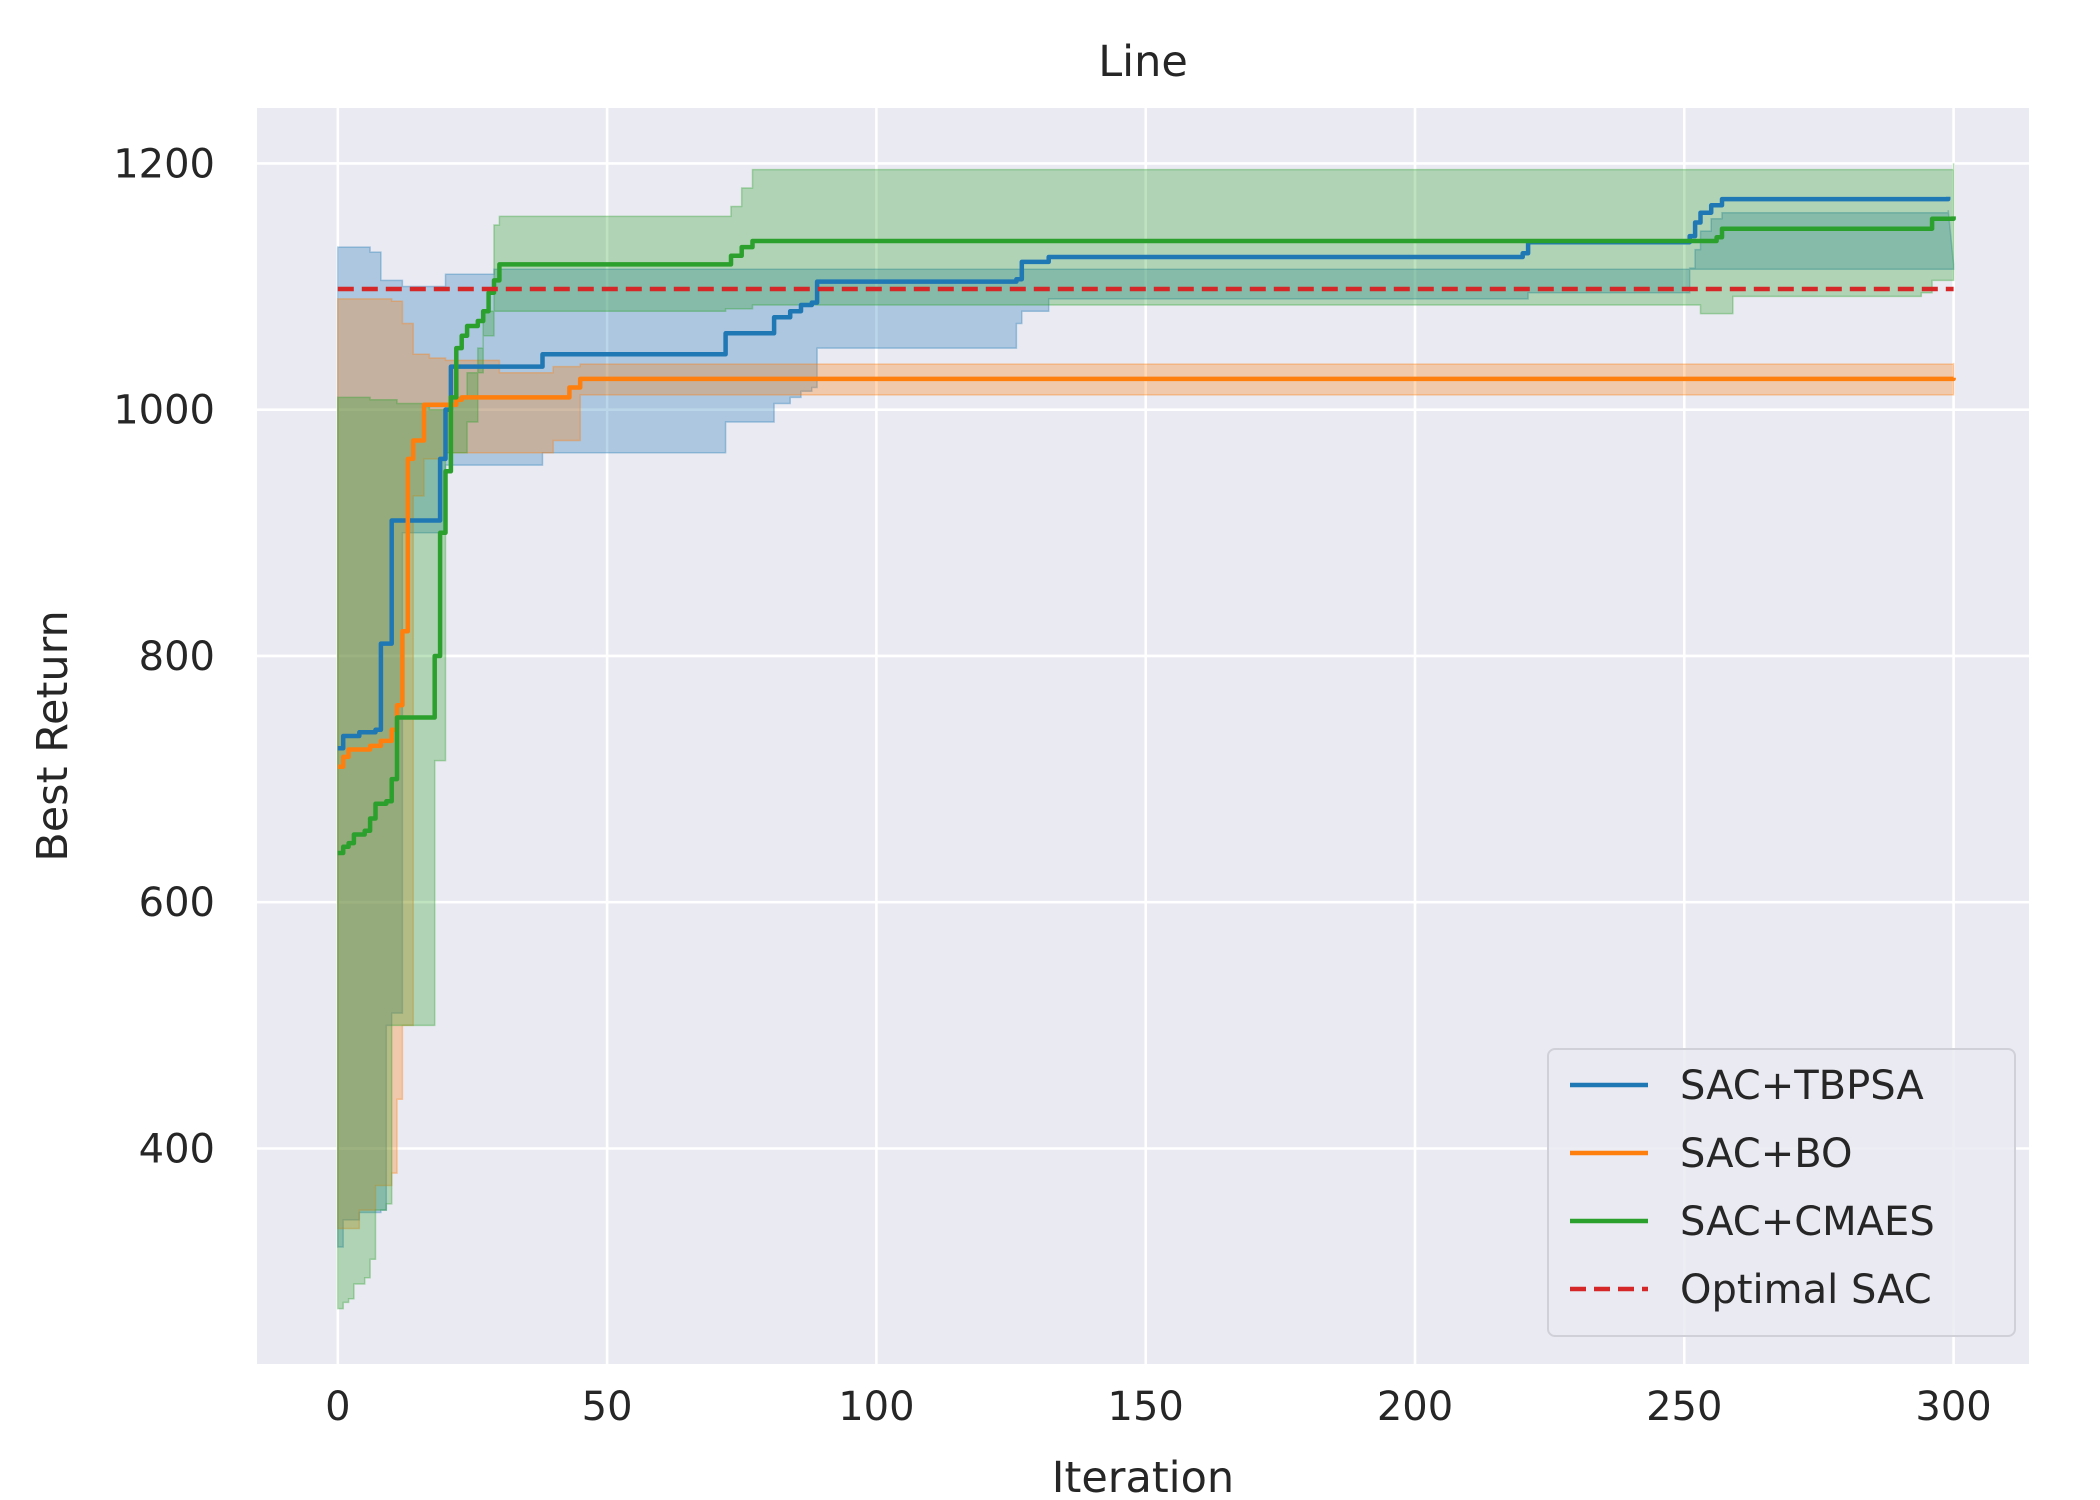 This screenshot has width=2100, height=1500. I want to click on x-tick-label: 150, so click(1146, 1407).